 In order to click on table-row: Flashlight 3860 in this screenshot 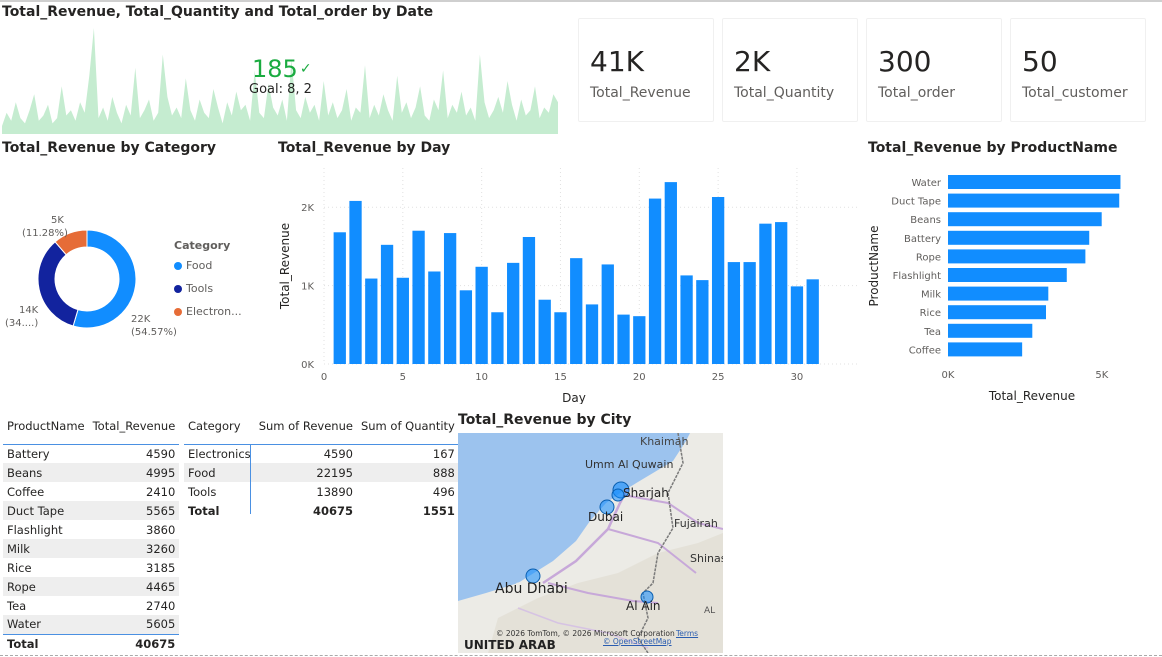, I will do `click(91, 529)`.